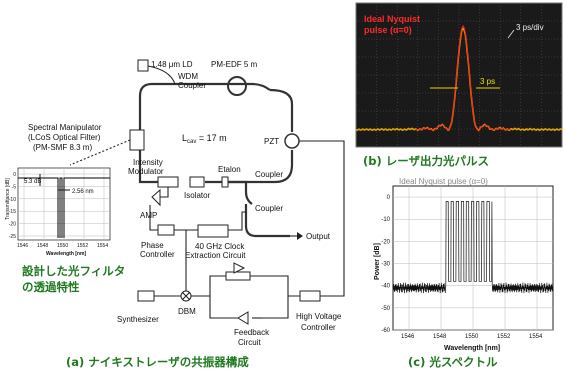 The width and height of the screenshot is (566, 374). What do you see at coordinates (12, 225) in the screenshot?
I see `filter-ytick-label: -20` at bounding box center [12, 225].